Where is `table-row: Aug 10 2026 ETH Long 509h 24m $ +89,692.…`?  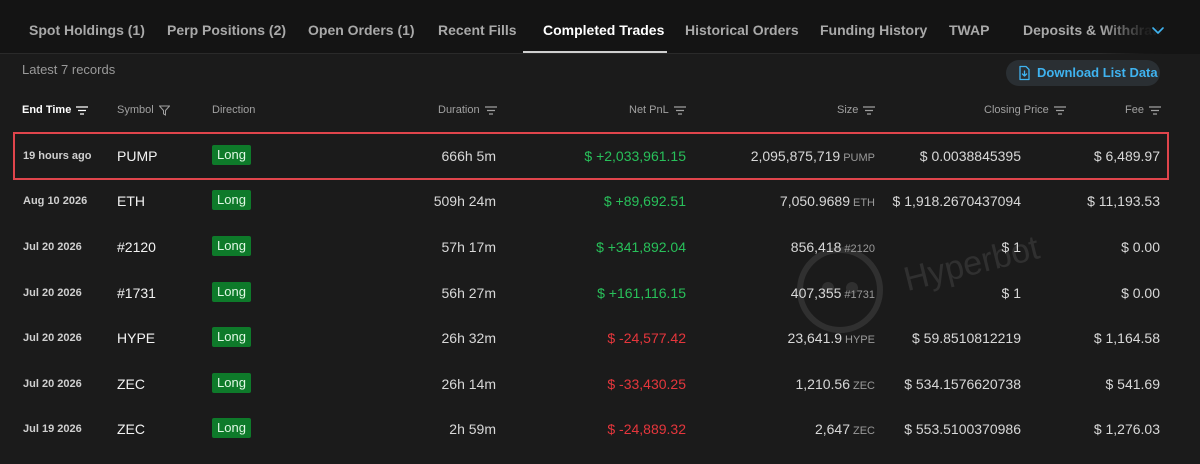 table-row: Aug 10 2026 ETH Long 509h 24m $ +89,692.… is located at coordinates (591, 201).